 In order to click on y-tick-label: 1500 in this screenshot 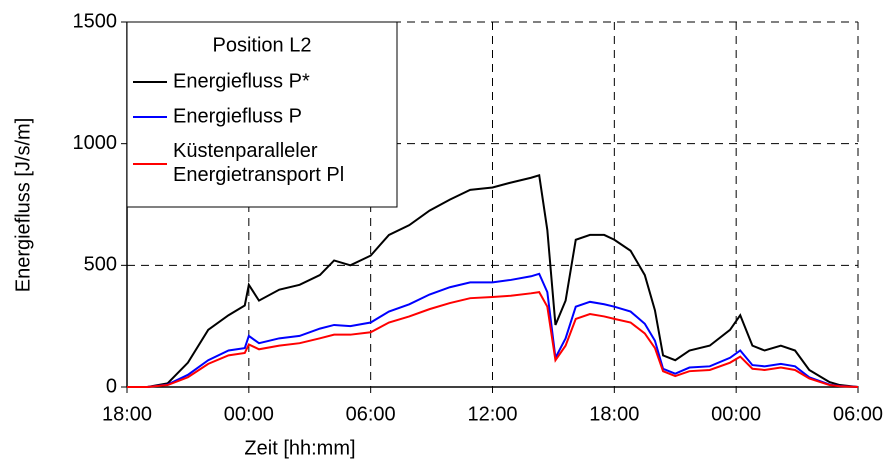, I will do `click(95, 21)`.